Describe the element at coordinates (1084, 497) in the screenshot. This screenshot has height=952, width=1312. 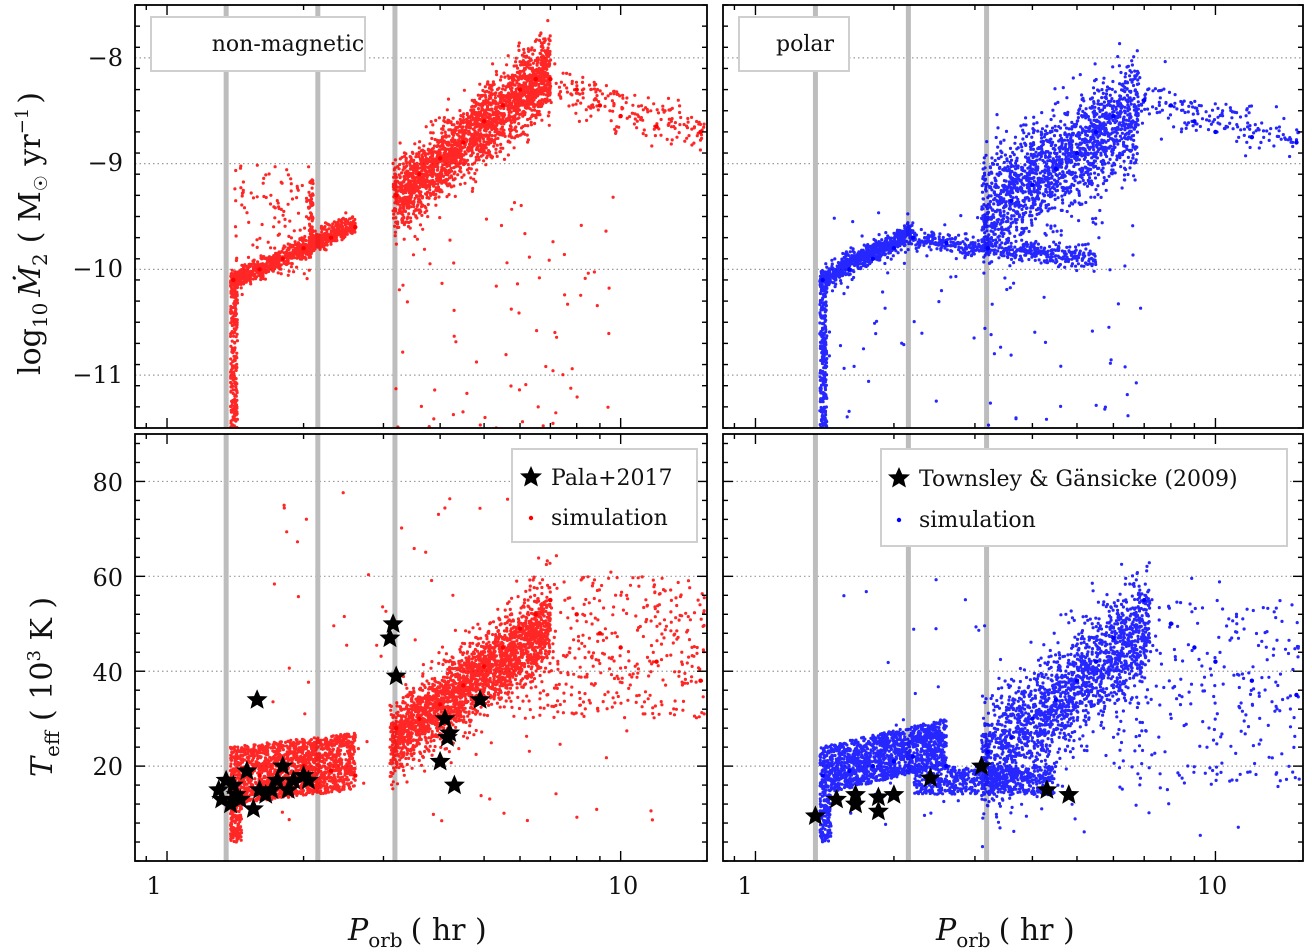
I see `legend: Townsley & Gänsicke (2009) simulation` at that location.